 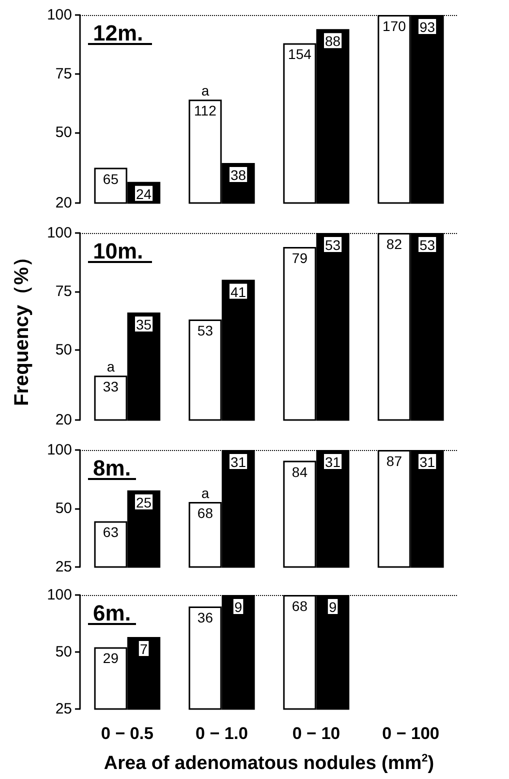 I want to click on annotation: 65, so click(x=110, y=178).